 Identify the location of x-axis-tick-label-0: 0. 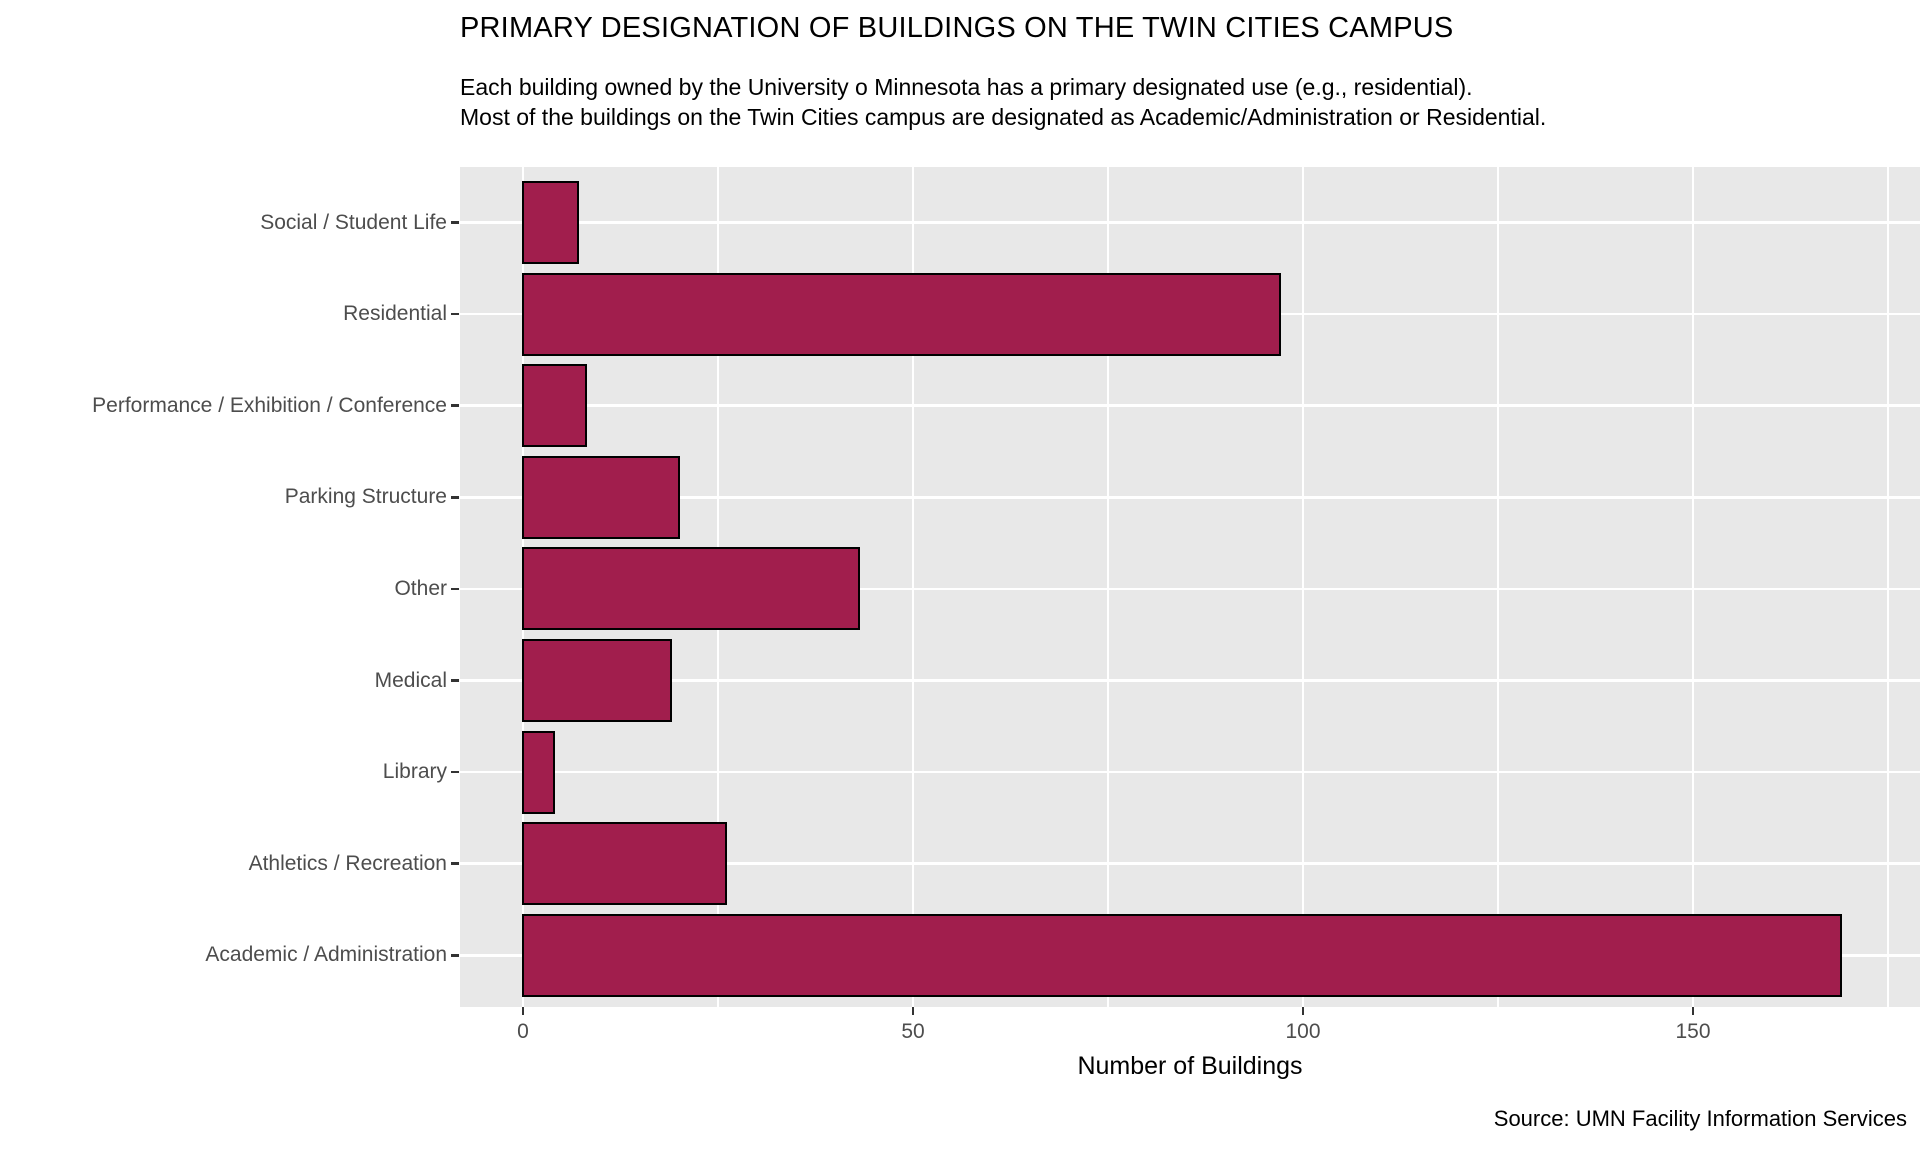
(523, 1031).